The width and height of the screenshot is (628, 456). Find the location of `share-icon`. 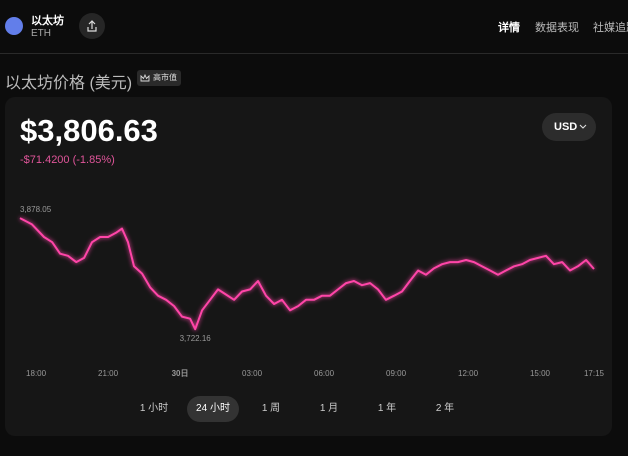

share-icon is located at coordinates (92, 26).